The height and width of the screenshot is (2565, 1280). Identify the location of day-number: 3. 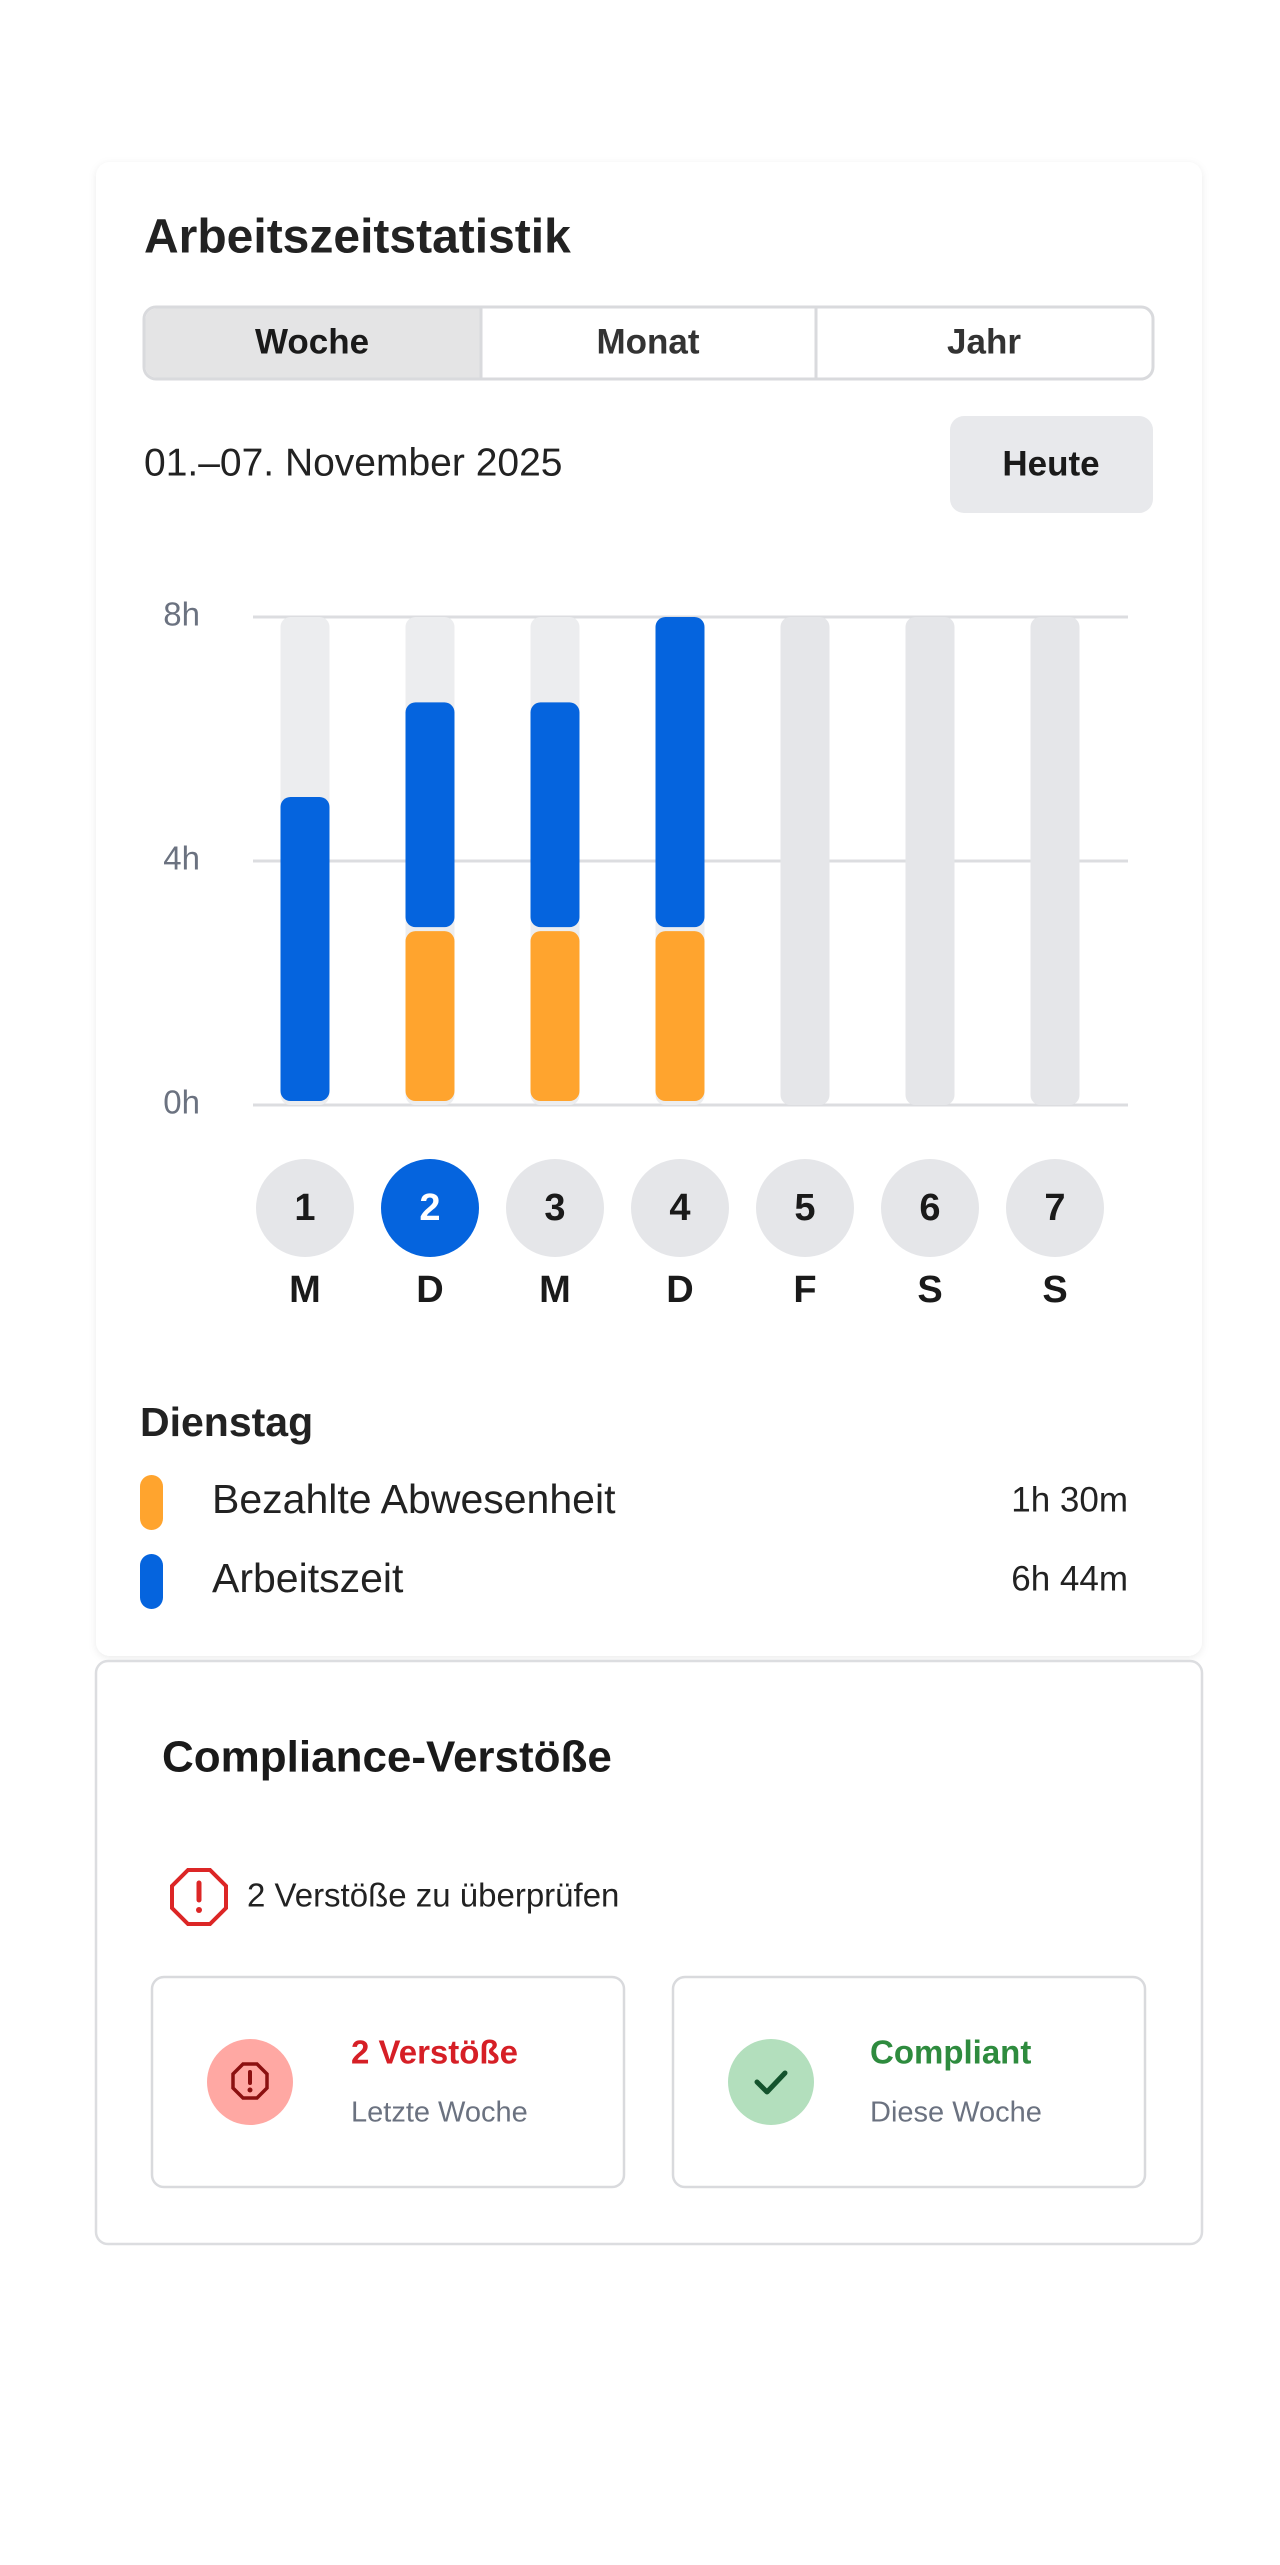
(554, 1208).